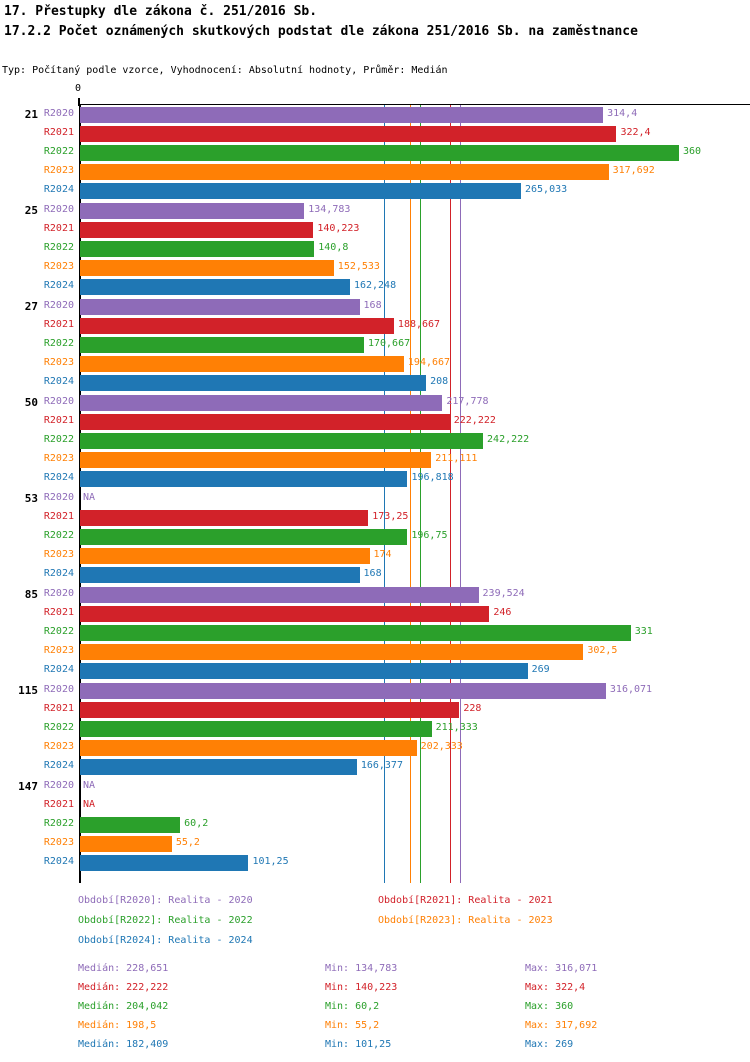 This screenshot has height=1062, width=750. What do you see at coordinates (79, 102) in the screenshot?
I see `axis-zero-tick` at bounding box center [79, 102].